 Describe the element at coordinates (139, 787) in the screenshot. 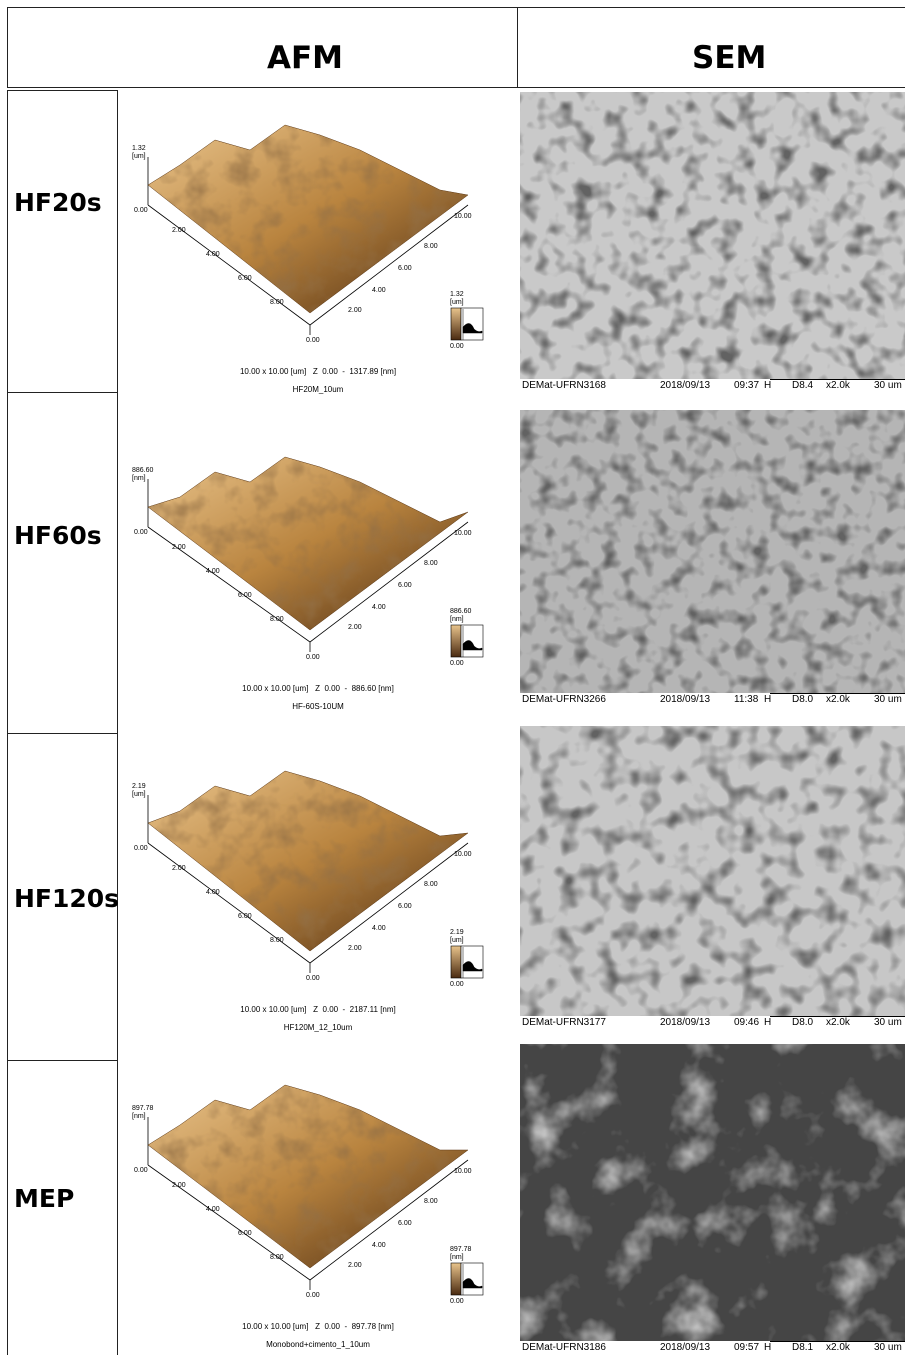

I see `afm-z-max-value: 2.19` at that location.